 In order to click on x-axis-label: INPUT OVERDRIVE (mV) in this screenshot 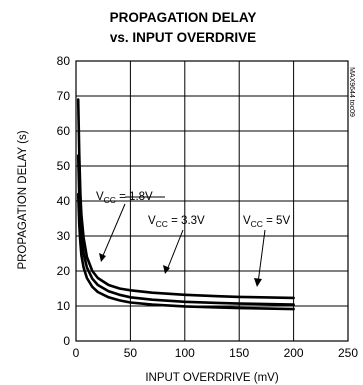, I will do `click(211, 378)`.